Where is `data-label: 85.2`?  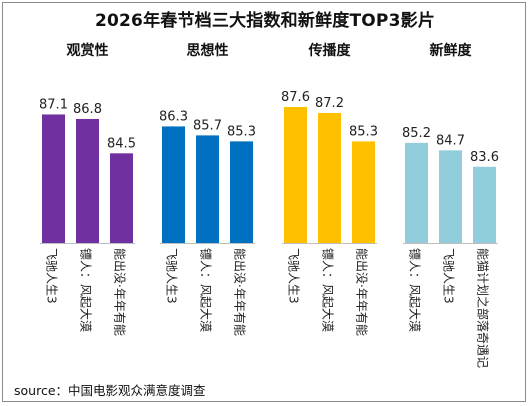 data-label: 85.2 is located at coordinates (416, 133).